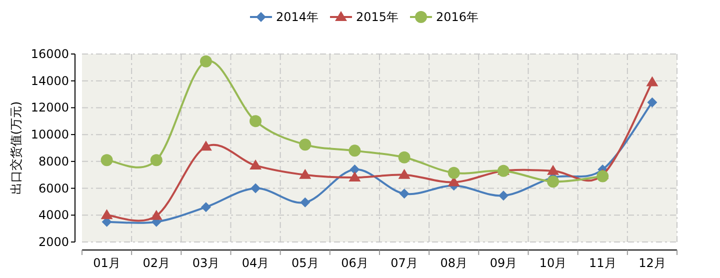  Describe the element at coordinates (354, 263) in the screenshot. I see `x-tick-label: 06月` at that location.